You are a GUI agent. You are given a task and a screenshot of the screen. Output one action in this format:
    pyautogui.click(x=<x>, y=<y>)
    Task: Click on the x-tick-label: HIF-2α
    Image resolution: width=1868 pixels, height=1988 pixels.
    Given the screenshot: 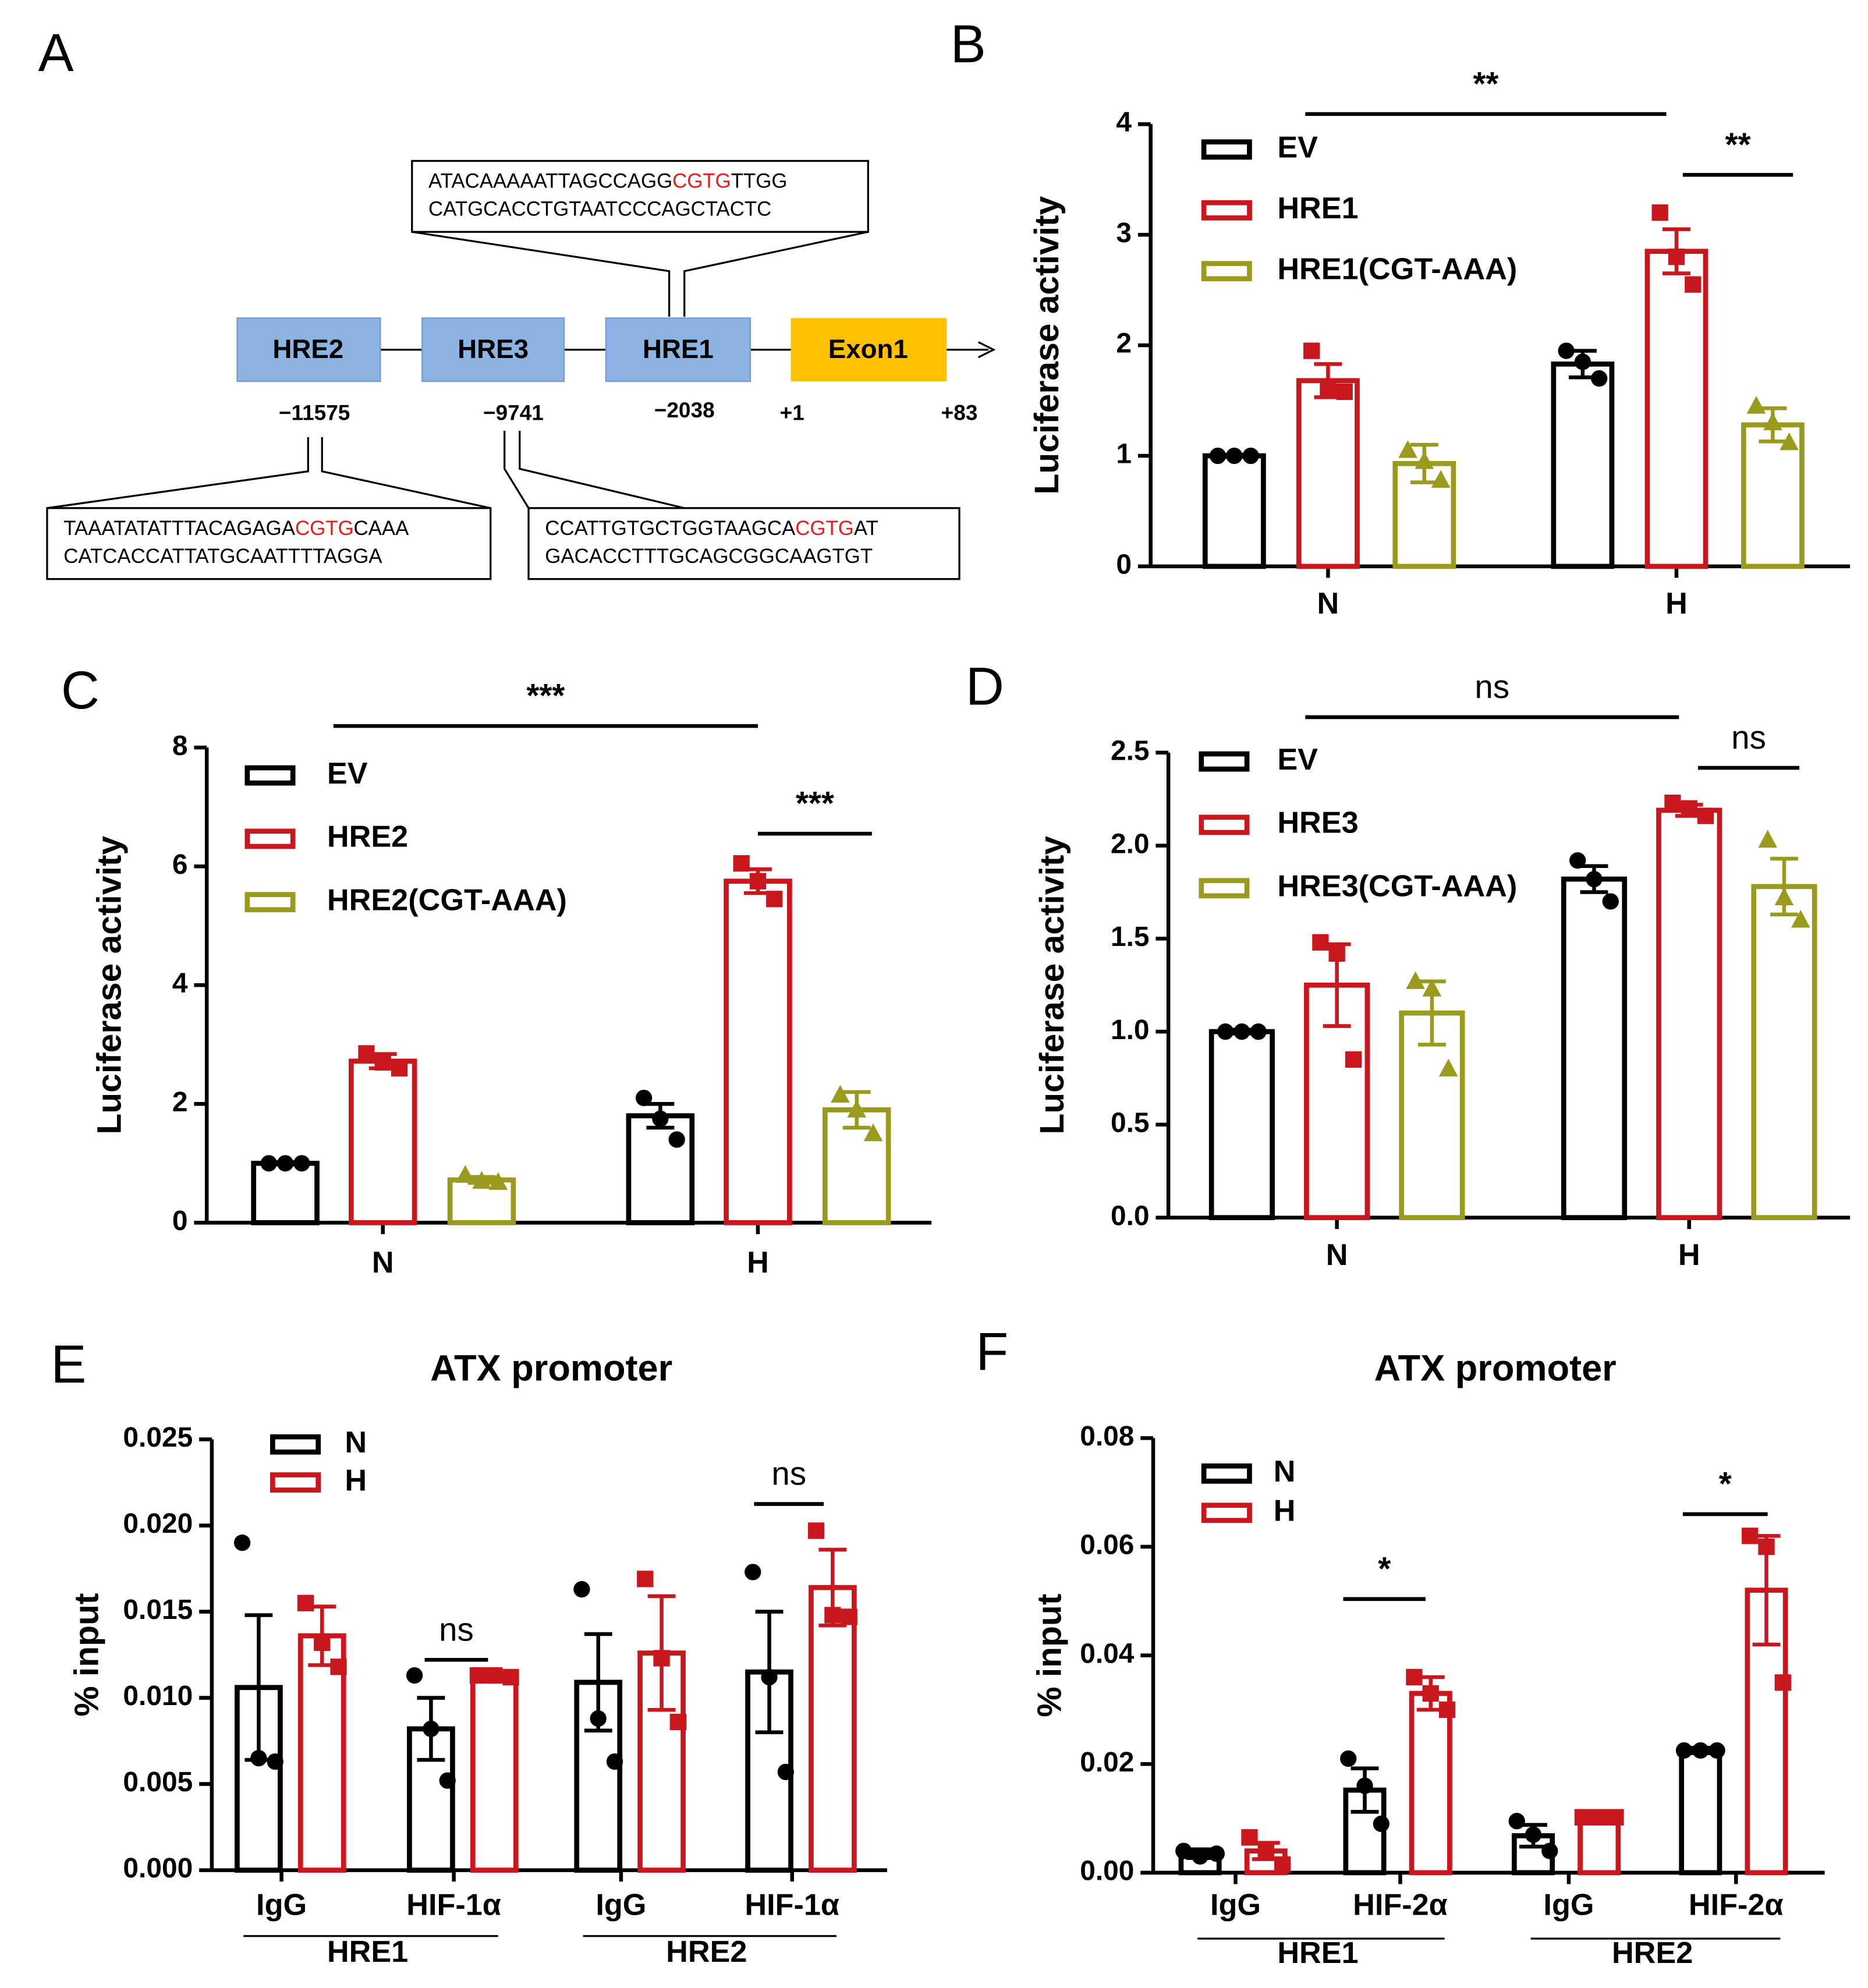 What is the action you would take?
    pyautogui.click(x=1736, y=1905)
    